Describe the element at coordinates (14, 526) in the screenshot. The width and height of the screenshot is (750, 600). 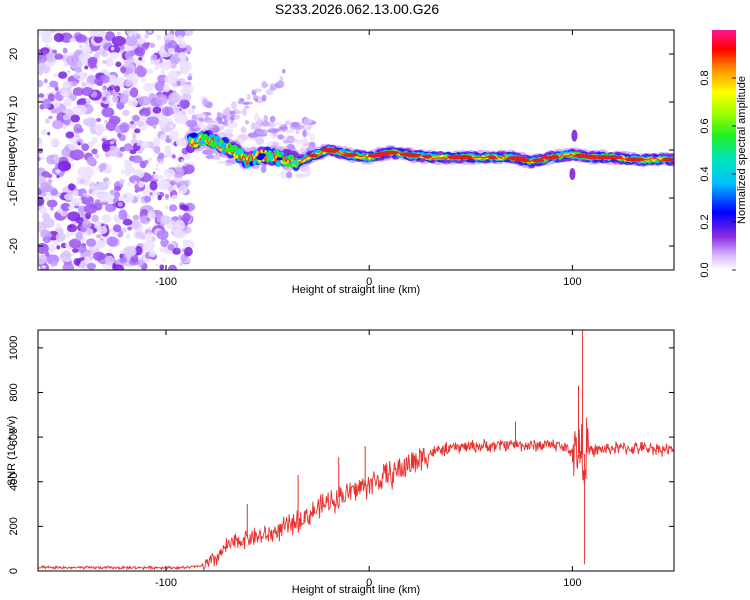
I see `snr-y-tick-label: 200` at that location.